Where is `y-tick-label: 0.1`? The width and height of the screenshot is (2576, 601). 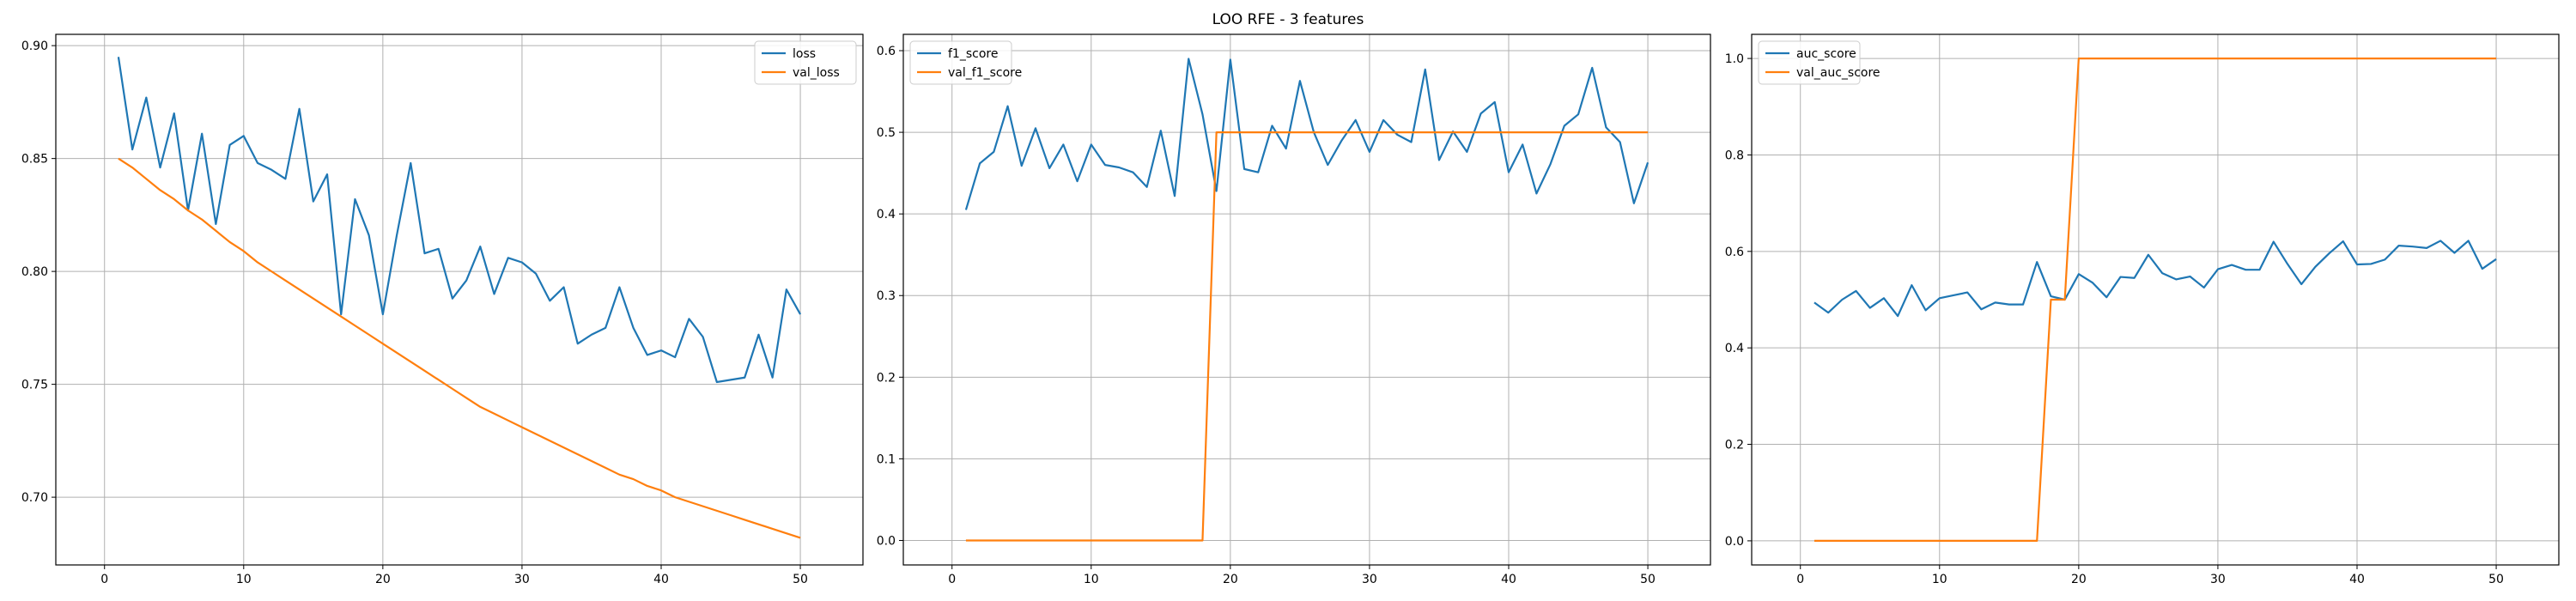
y-tick-label: 0.1 is located at coordinates (886, 459).